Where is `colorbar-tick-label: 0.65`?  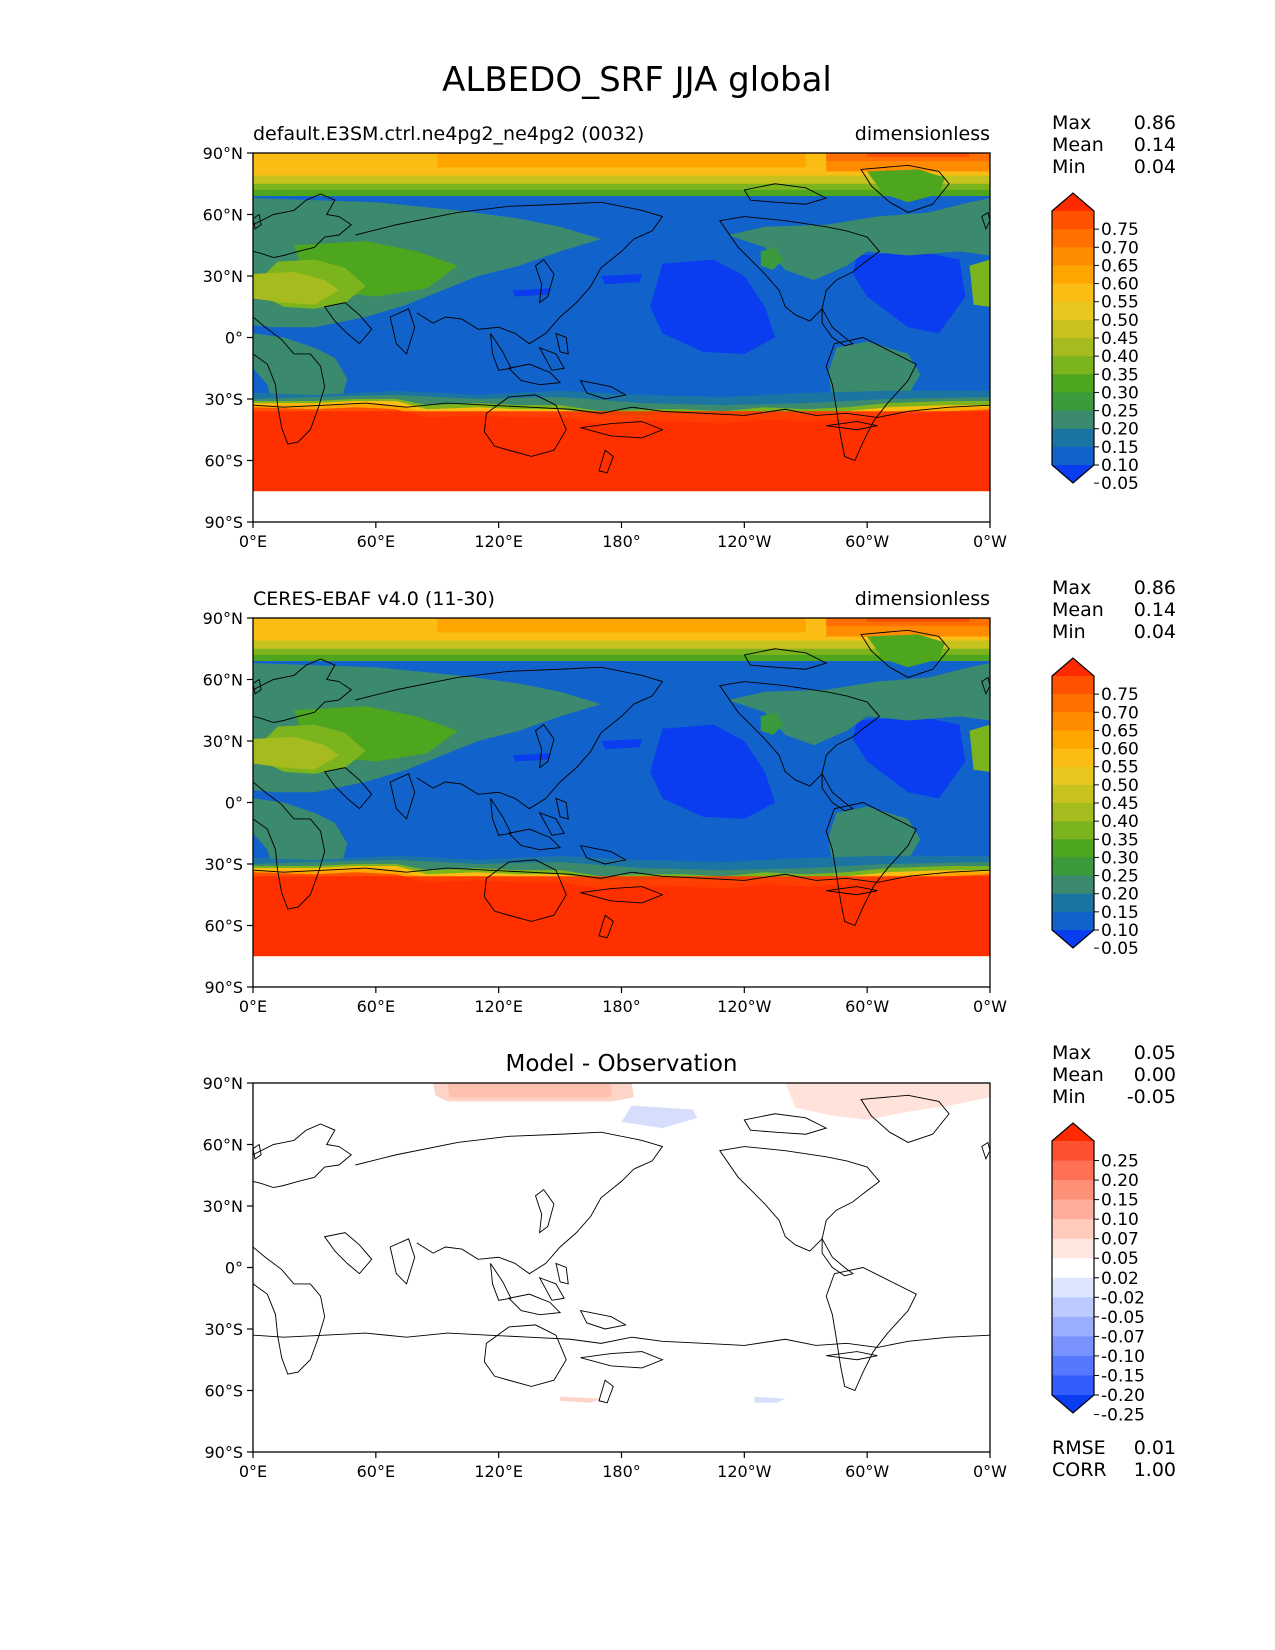
colorbar-tick-label: 0.65 is located at coordinates (1120, 266).